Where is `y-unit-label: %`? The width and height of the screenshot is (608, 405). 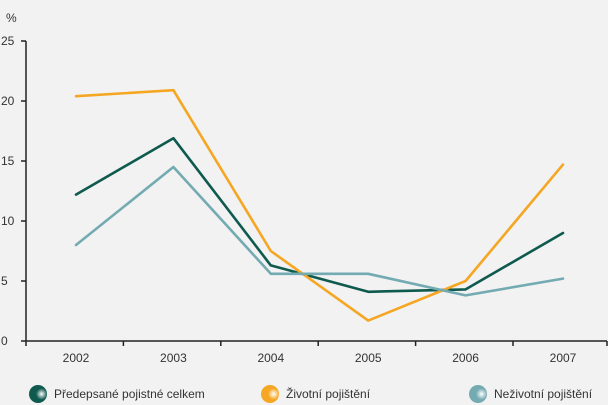 y-unit-label: % is located at coordinates (11, 18).